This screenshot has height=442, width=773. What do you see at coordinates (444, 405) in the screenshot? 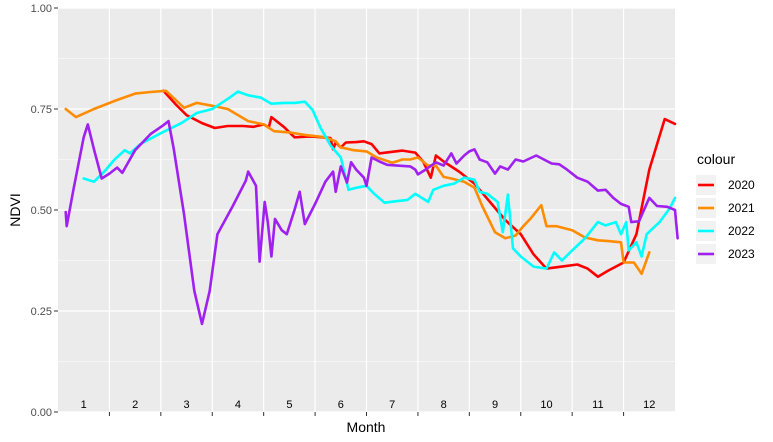
I see `x-tick-label: 8` at bounding box center [444, 405].